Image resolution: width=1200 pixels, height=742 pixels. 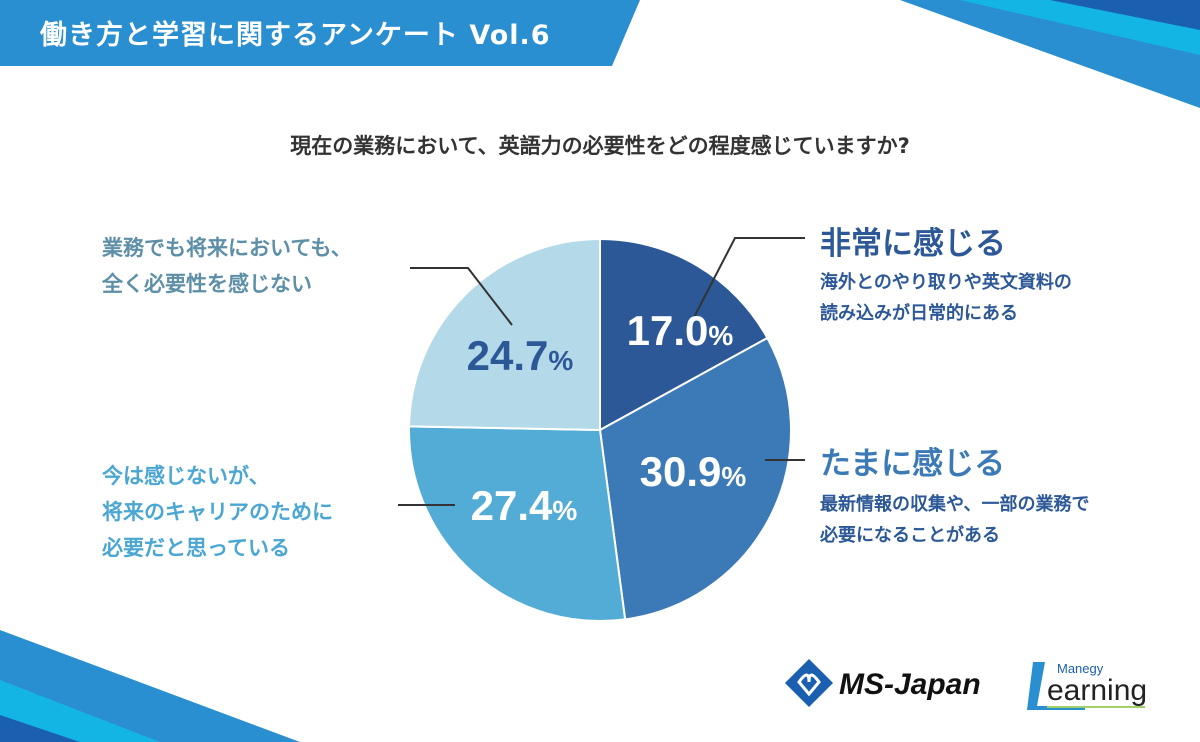 What do you see at coordinates (946, 275) in the screenshot?
I see `legend-often: 非常に感じる 海外とのやり取りや英文資料の 読み込みが日常的にある` at bounding box center [946, 275].